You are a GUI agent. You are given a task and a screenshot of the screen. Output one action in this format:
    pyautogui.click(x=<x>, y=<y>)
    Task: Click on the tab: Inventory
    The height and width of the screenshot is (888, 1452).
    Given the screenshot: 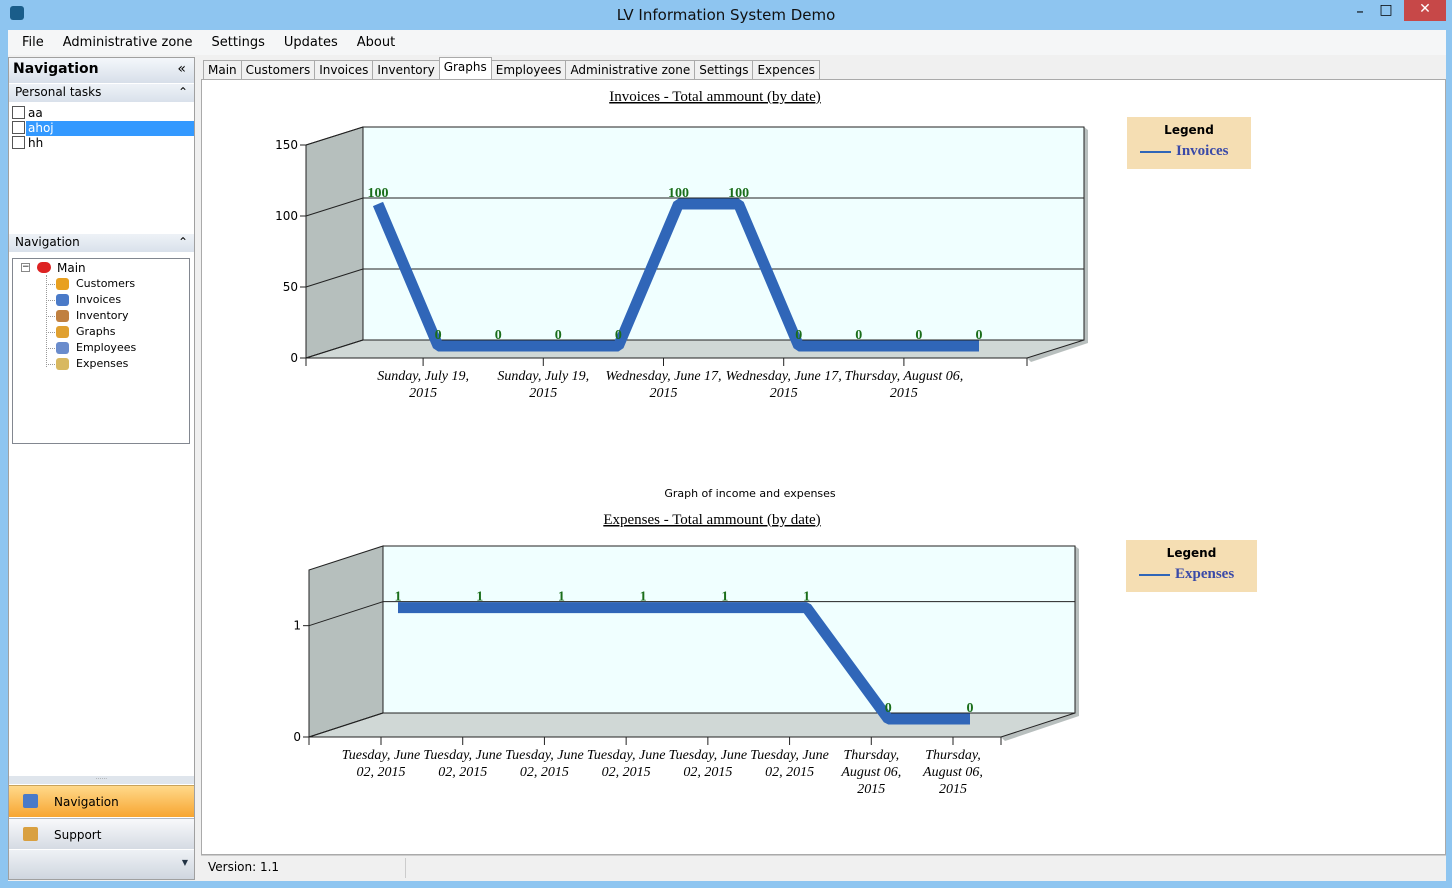 What is the action you would take?
    pyautogui.click(x=406, y=70)
    